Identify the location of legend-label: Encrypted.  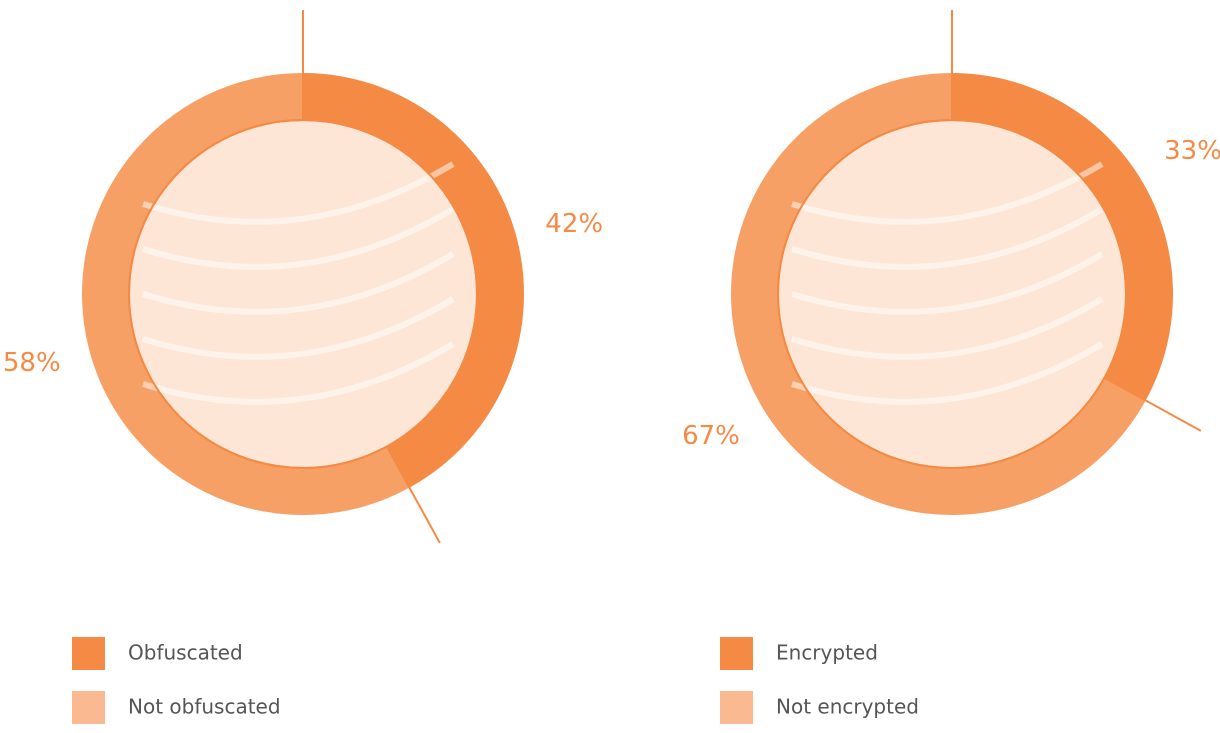
(827, 653).